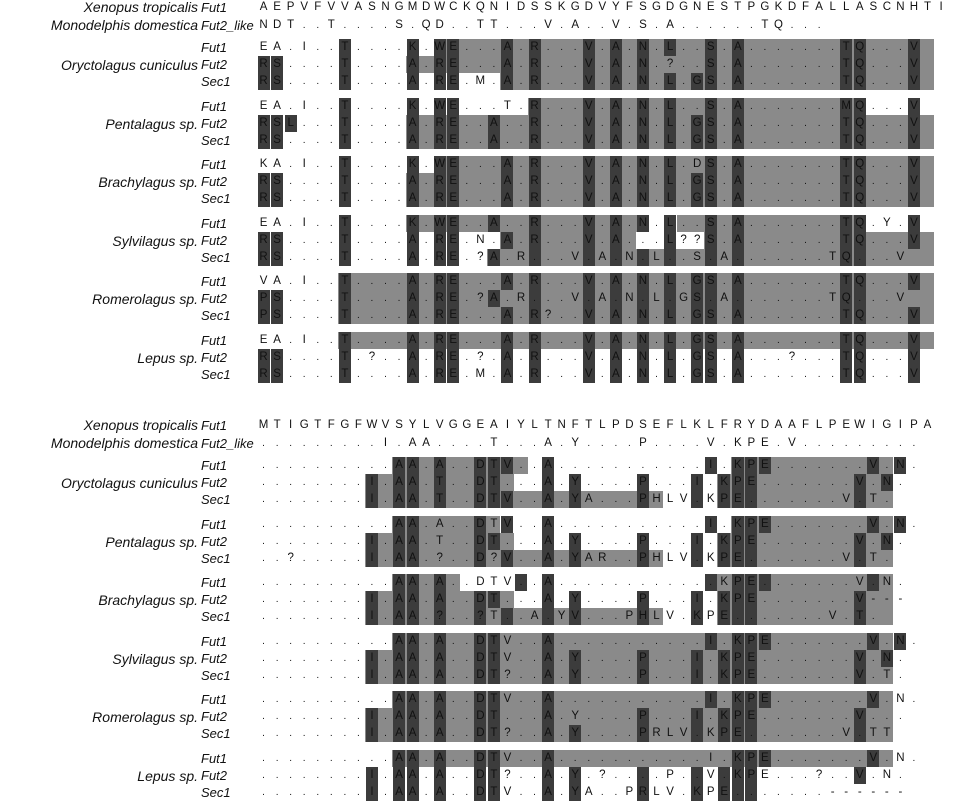 The width and height of the screenshot is (955, 801). What do you see at coordinates (724, 483) in the screenshot?
I see `residue-cell: K` at bounding box center [724, 483].